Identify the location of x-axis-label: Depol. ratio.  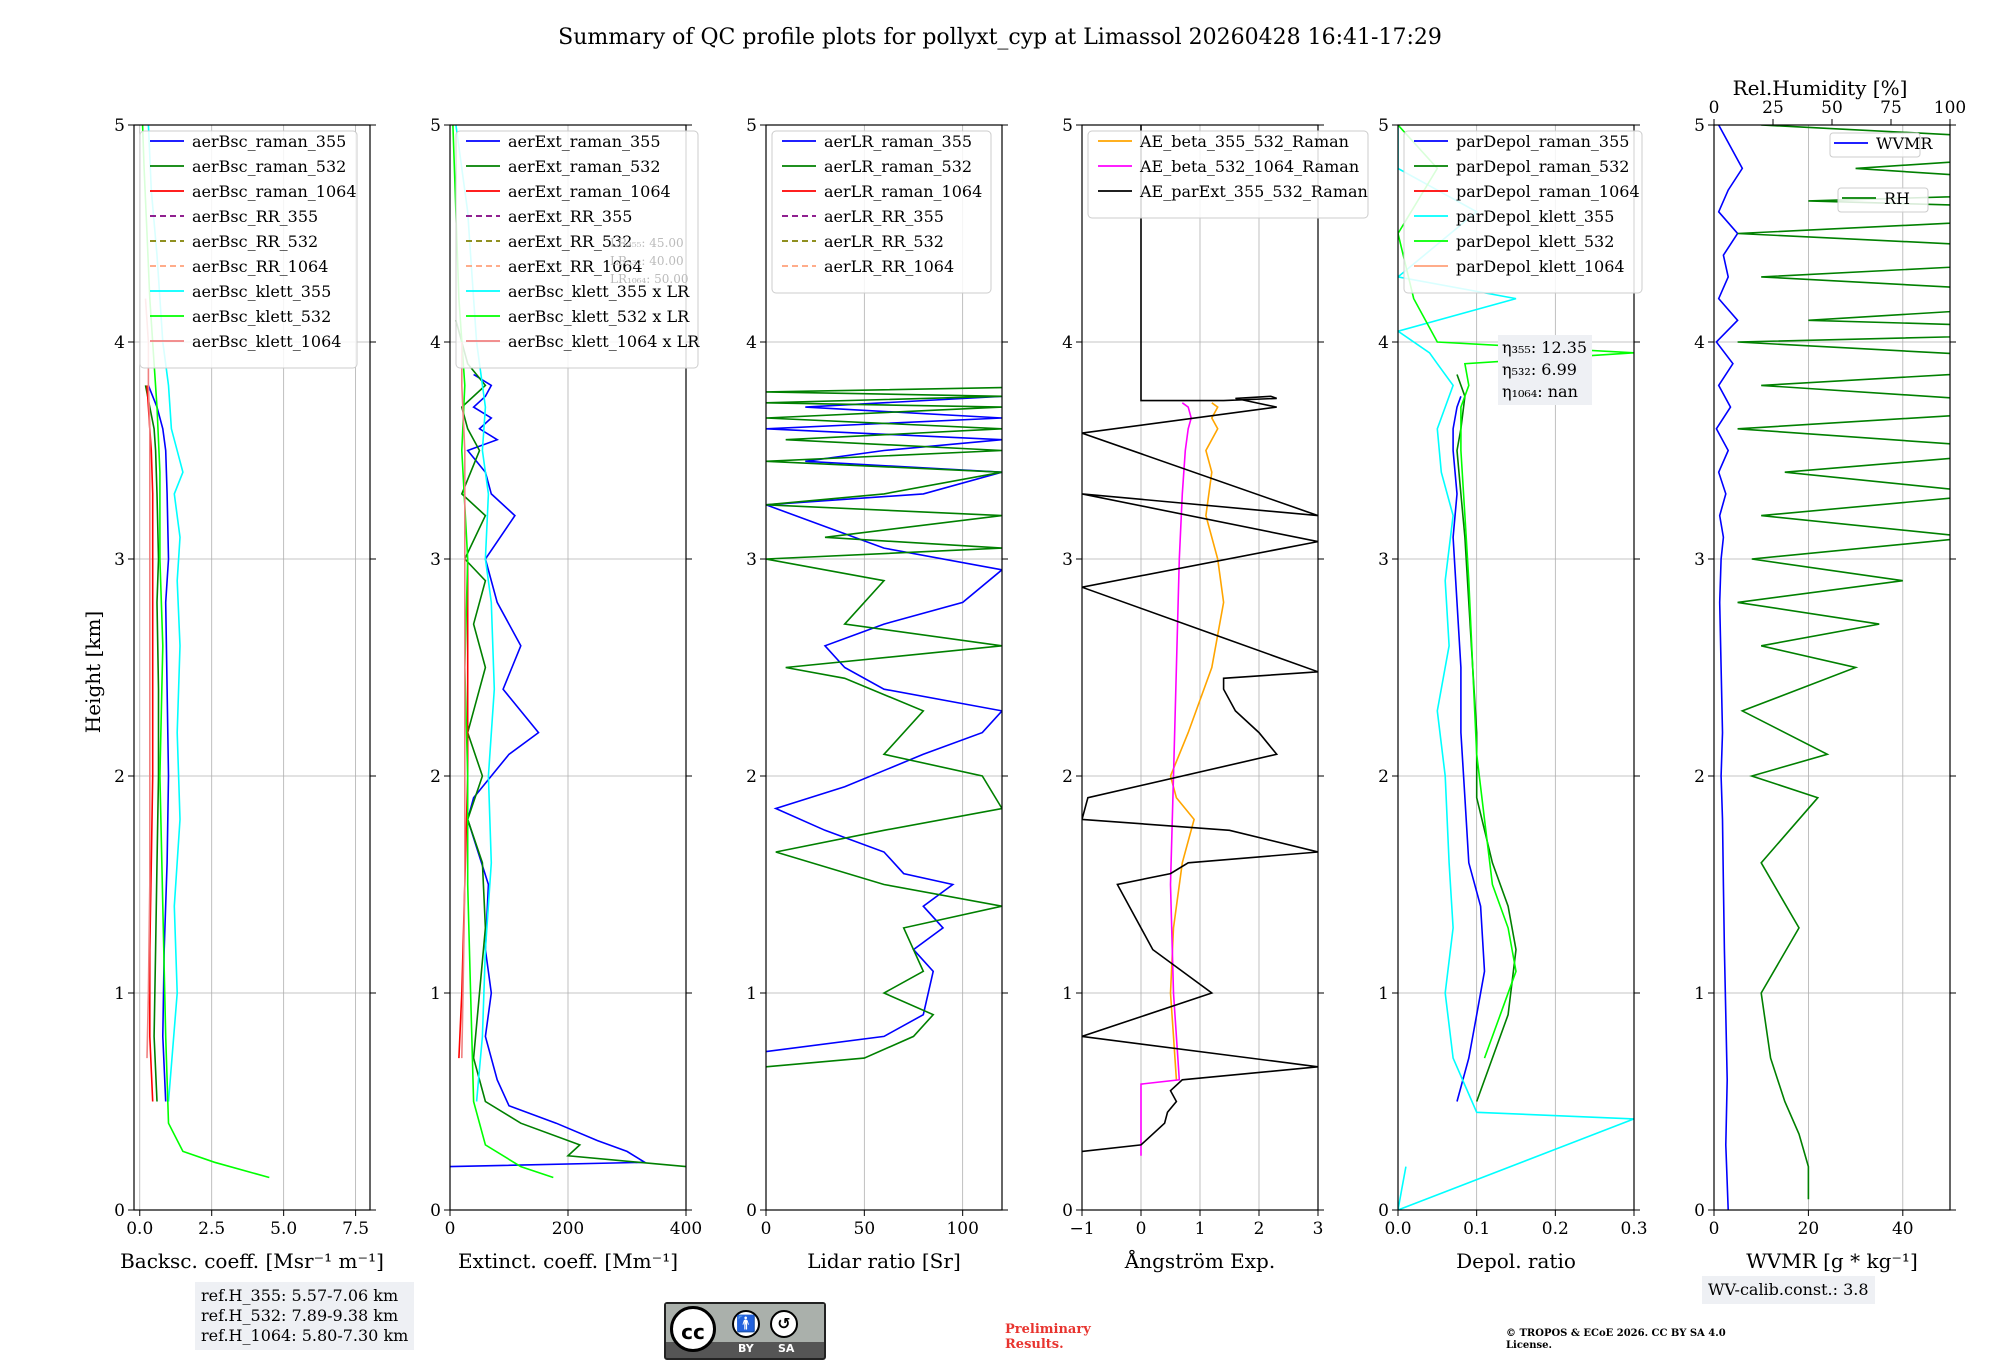
(1516, 1261).